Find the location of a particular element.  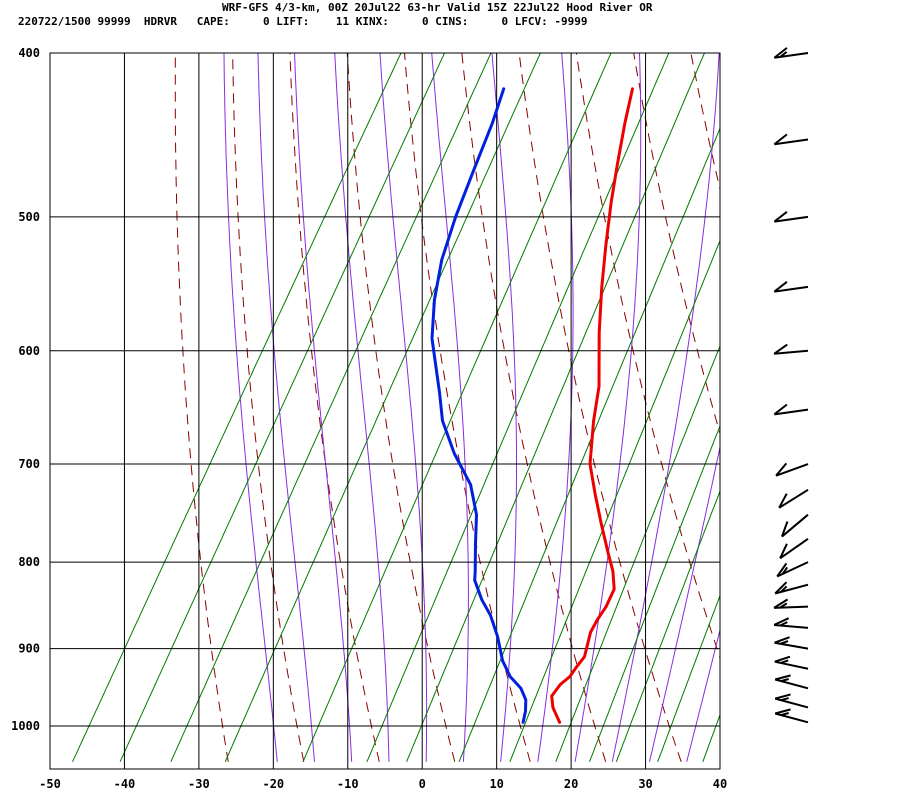

wind-barbs is located at coordinates (791, 385).